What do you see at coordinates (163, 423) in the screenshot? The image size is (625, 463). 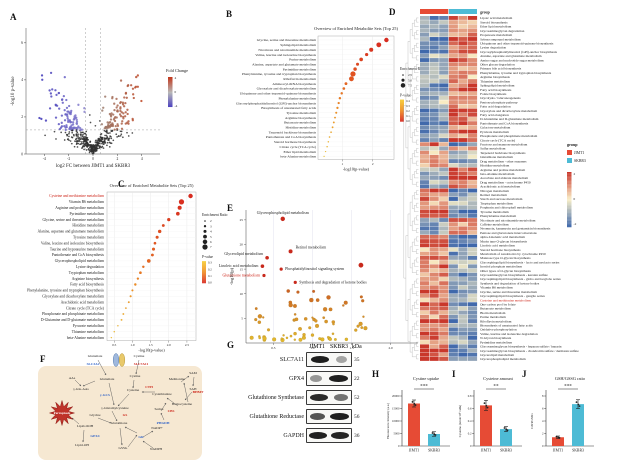 I see `svg-text: PHGDH` at bounding box center [163, 423].